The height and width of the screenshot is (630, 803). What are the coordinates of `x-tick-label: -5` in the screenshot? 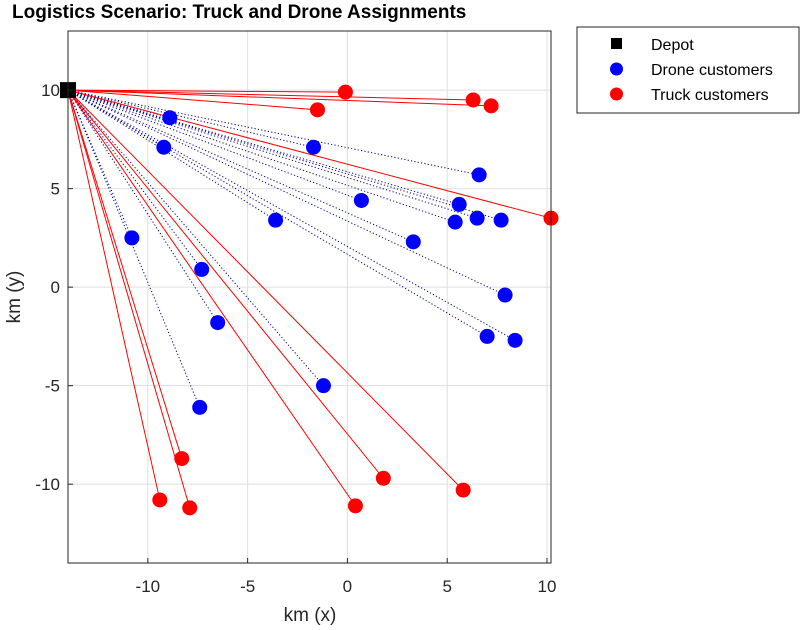 It's located at (247, 586).